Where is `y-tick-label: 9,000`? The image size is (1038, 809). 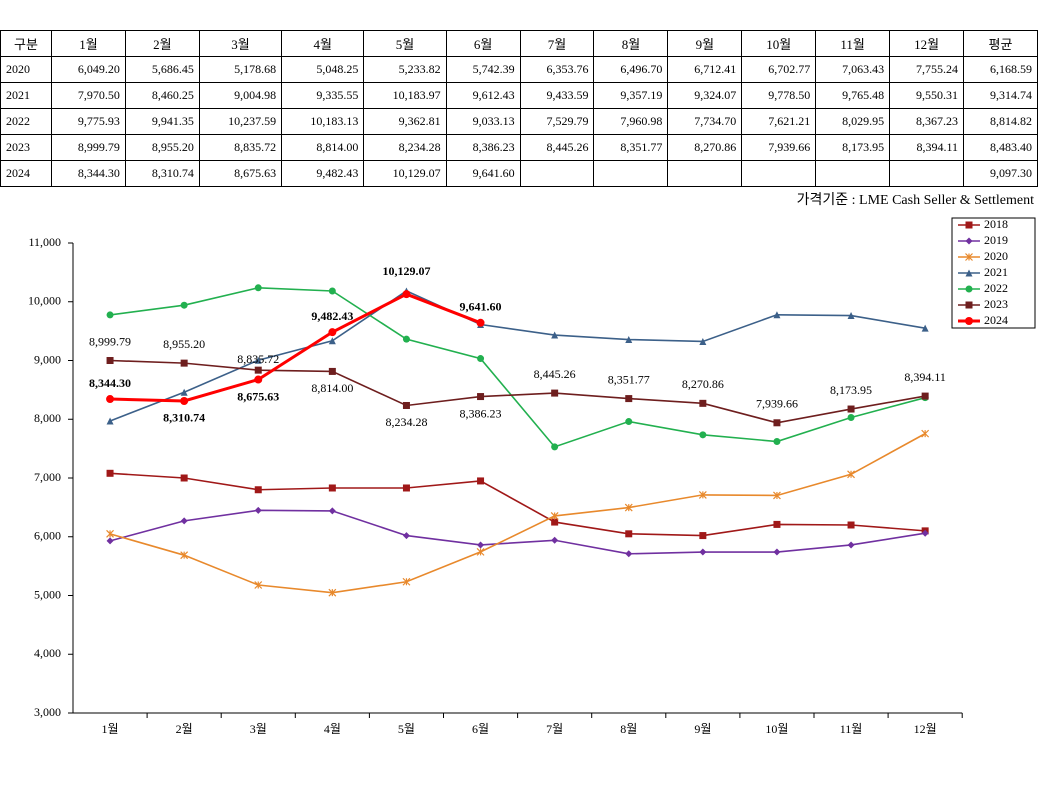
y-tick-label: 9,000 is located at coordinates (47, 359).